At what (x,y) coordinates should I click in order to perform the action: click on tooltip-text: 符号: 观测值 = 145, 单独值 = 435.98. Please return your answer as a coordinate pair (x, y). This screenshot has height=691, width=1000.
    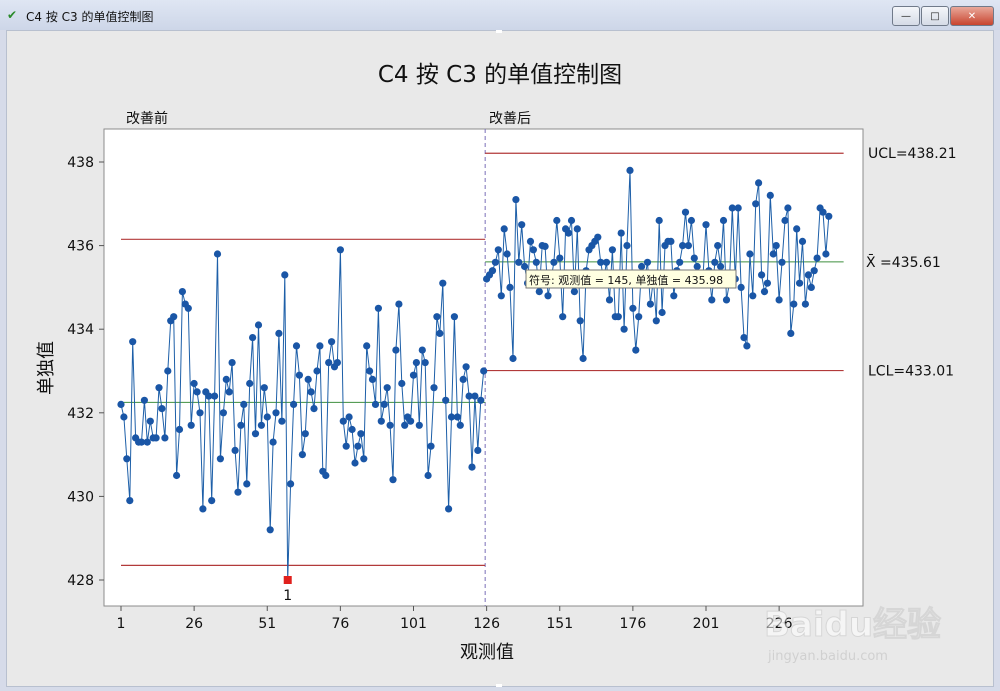
    Looking at the image, I should click on (626, 280).